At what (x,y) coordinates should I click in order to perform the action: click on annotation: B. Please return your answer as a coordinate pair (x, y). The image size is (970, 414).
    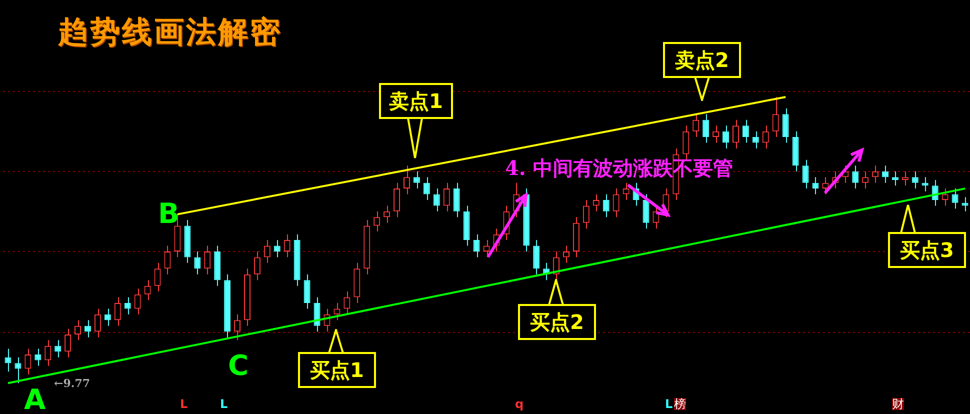
    Looking at the image, I should click on (169, 213).